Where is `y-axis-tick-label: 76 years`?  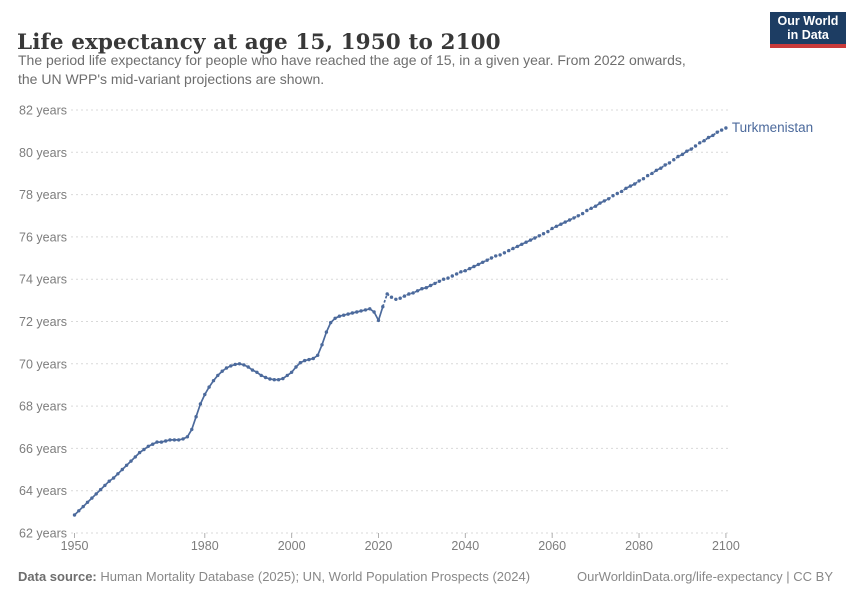 y-axis-tick-label: 76 years is located at coordinates (43, 237).